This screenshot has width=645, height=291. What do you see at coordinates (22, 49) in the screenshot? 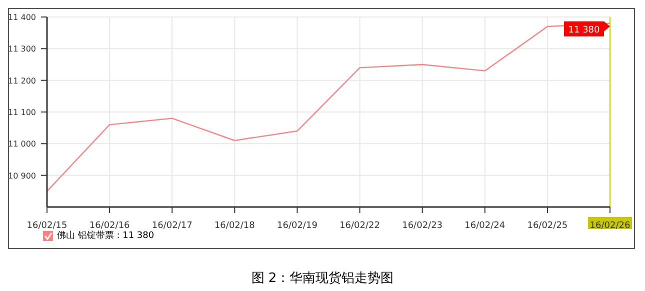
I see `y-tick-label: 11 300` at bounding box center [22, 49].